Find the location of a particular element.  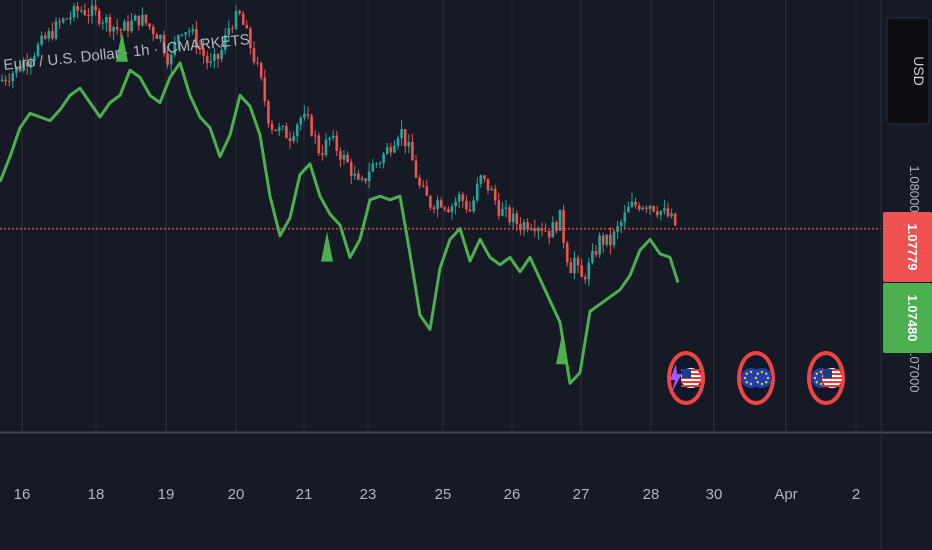

price-badges: 1.07779 1.07480 is located at coordinates (907, 282).